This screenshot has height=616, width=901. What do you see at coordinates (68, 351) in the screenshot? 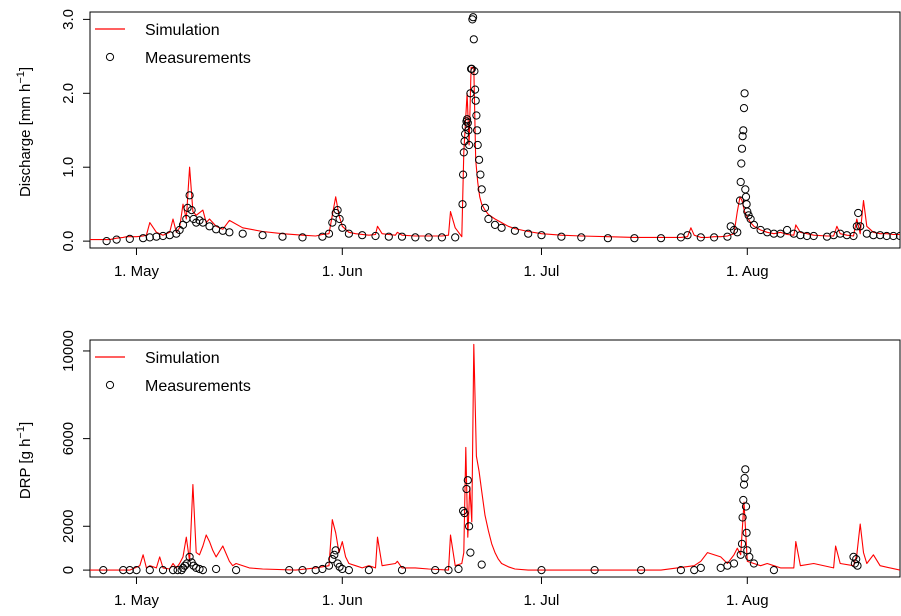
I see `y-tick-label: 10000` at bounding box center [68, 351].